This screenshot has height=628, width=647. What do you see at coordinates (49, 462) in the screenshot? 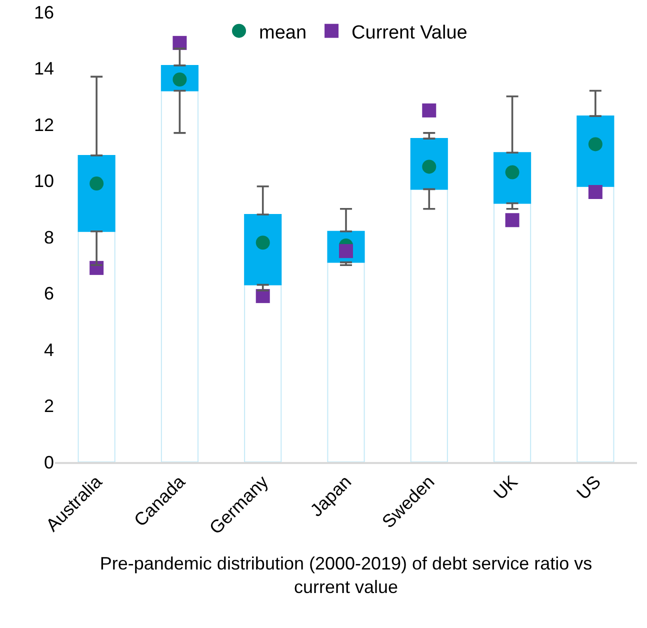
I see `y-tick-label: 0` at bounding box center [49, 462].